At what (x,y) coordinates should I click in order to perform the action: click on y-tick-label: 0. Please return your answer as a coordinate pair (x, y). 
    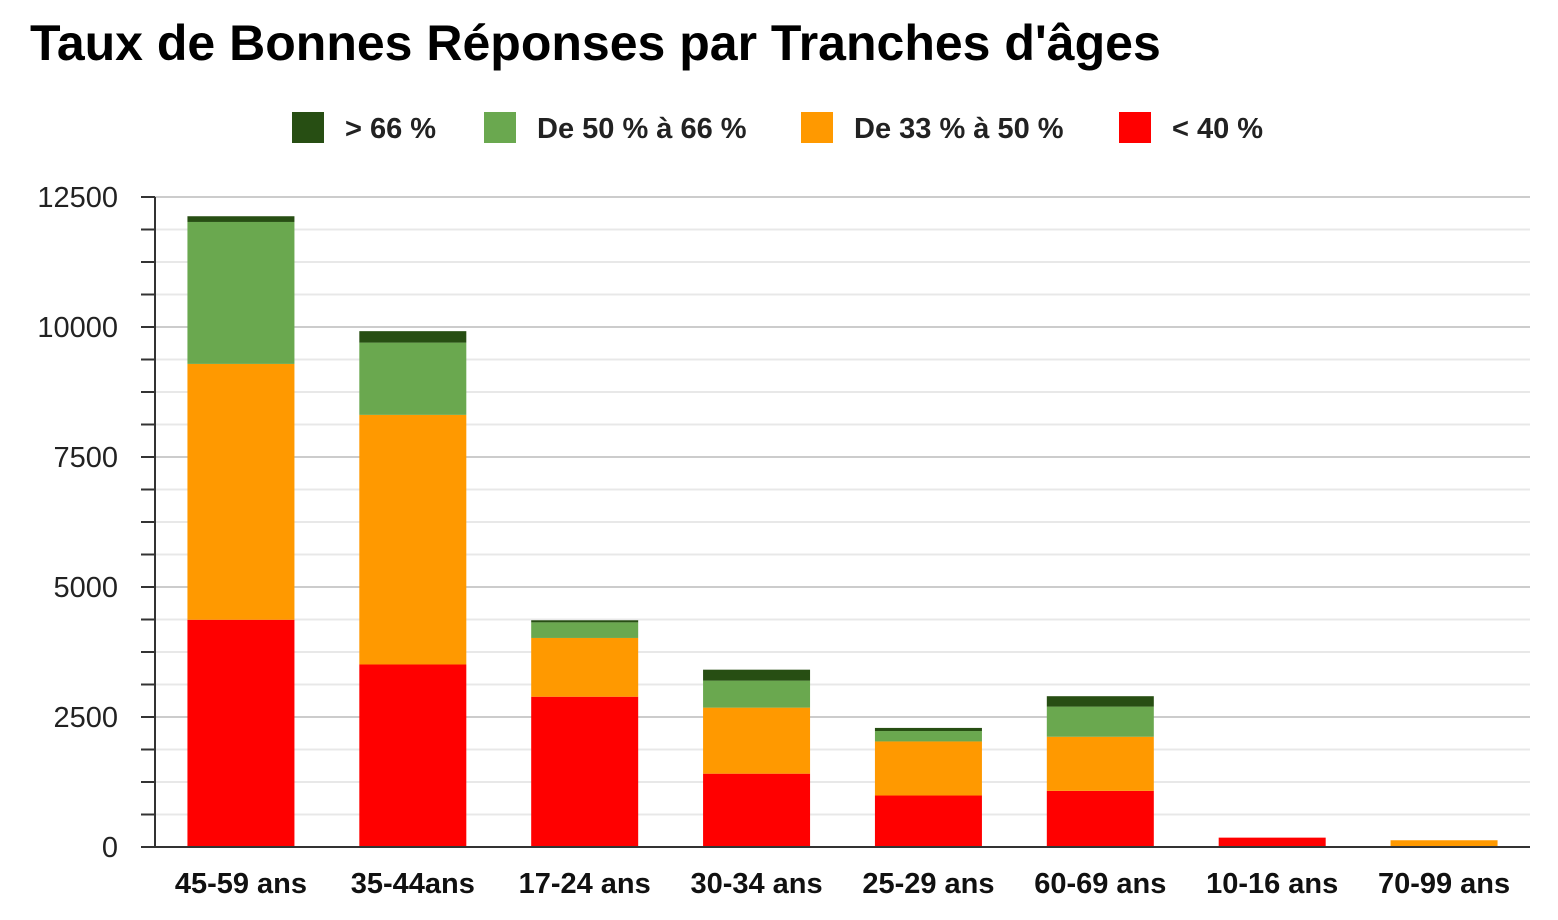
    Looking at the image, I should click on (110, 848).